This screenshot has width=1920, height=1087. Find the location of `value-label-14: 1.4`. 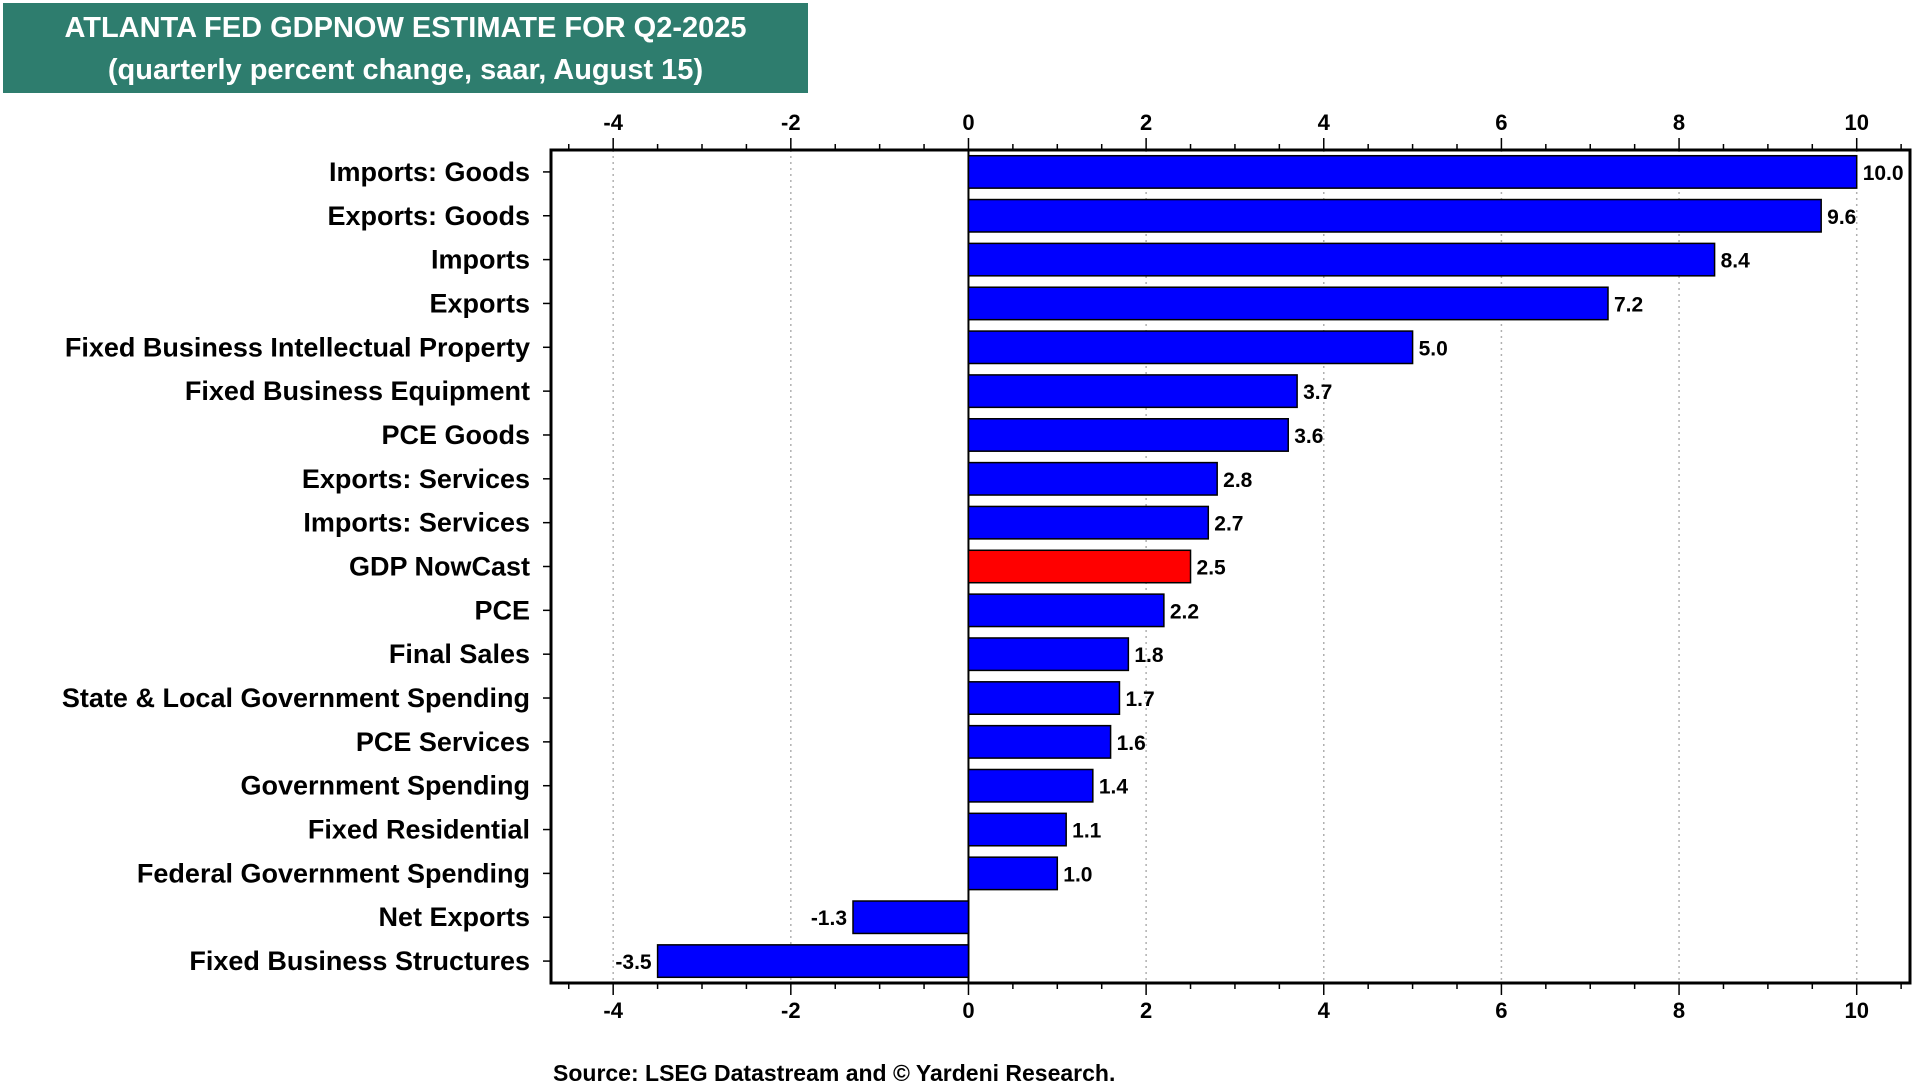

value-label-14: 1.4 is located at coordinates (1114, 787).